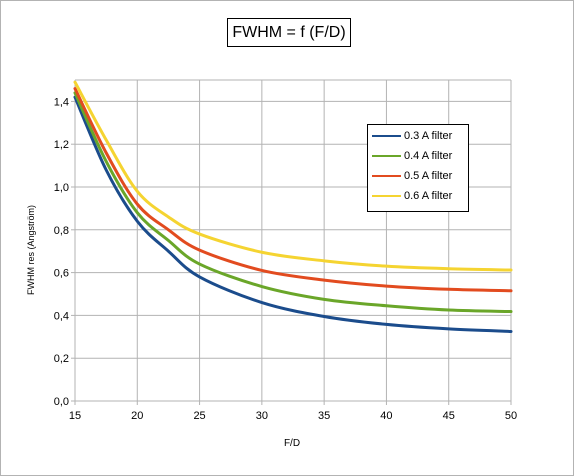 This screenshot has width=574, height=476. I want to click on legend-label: 0.3 A filter, so click(428, 136).